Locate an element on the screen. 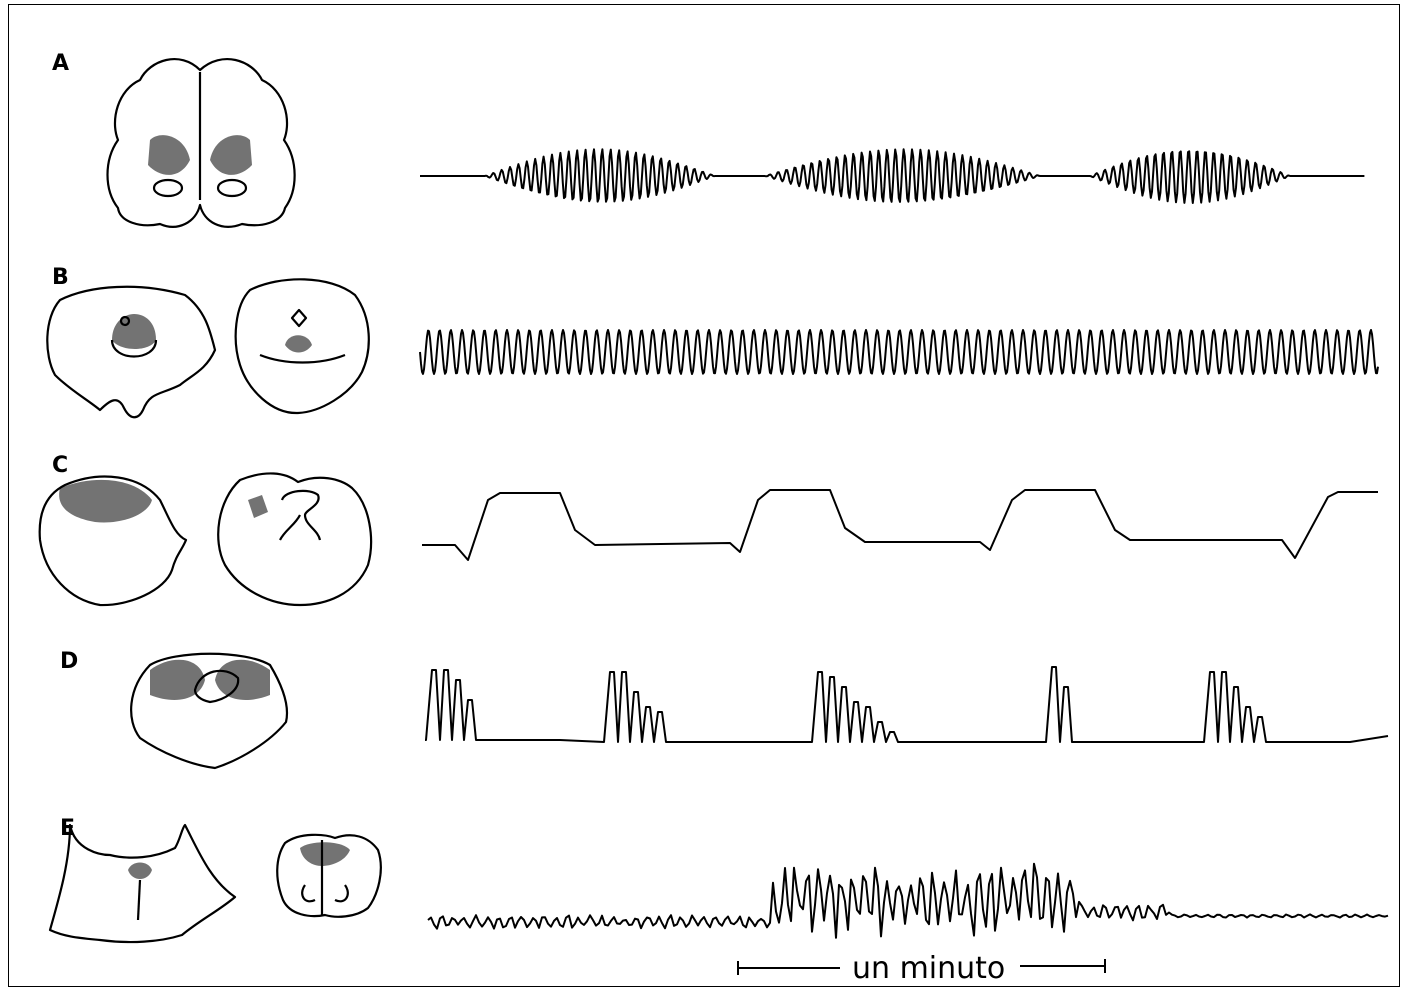  scale-bar-label: un minuto is located at coordinates (928, 968).